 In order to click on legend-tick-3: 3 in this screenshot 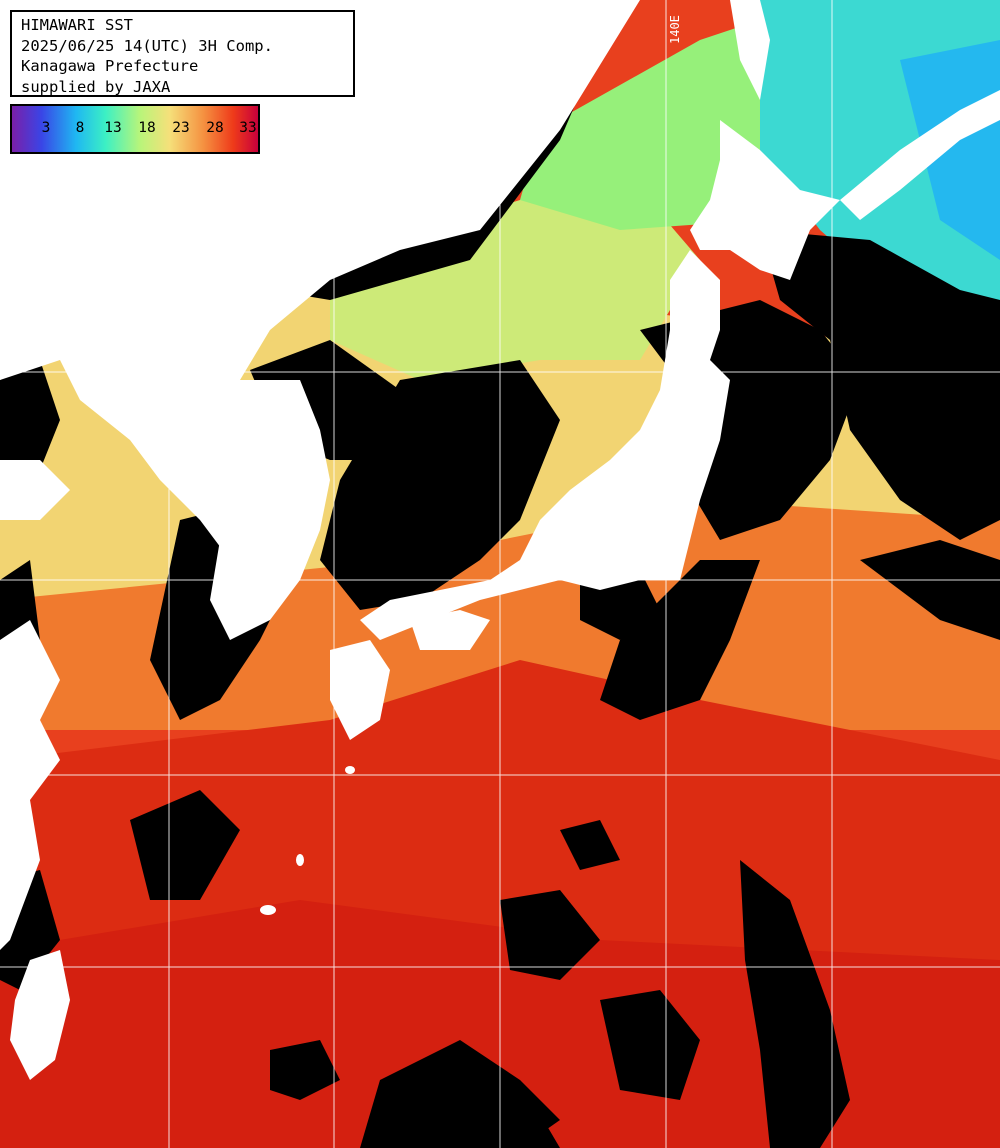, I will do `click(46, 128)`.